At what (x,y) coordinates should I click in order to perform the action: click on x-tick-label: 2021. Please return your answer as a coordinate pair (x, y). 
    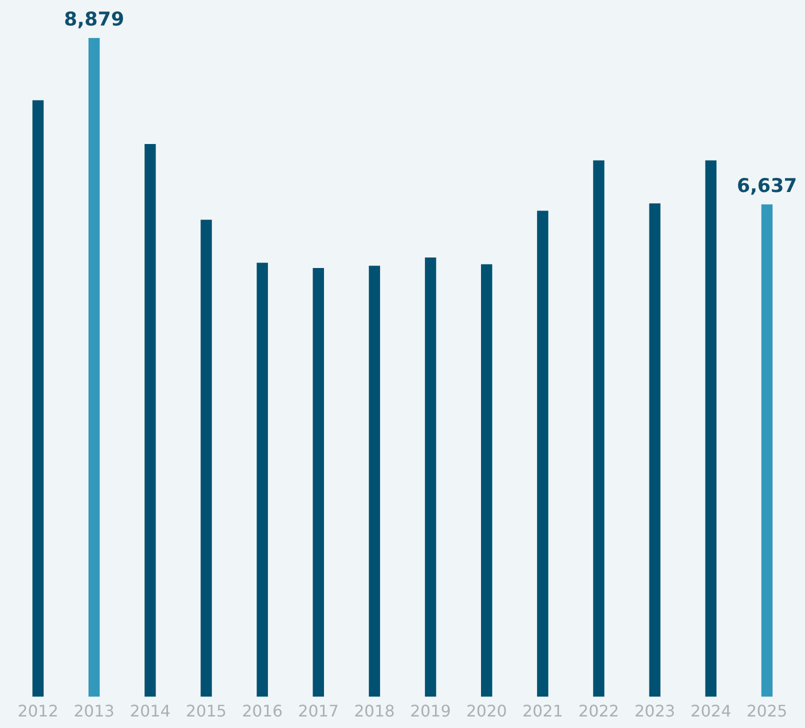
    Looking at the image, I should click on (543, 711).